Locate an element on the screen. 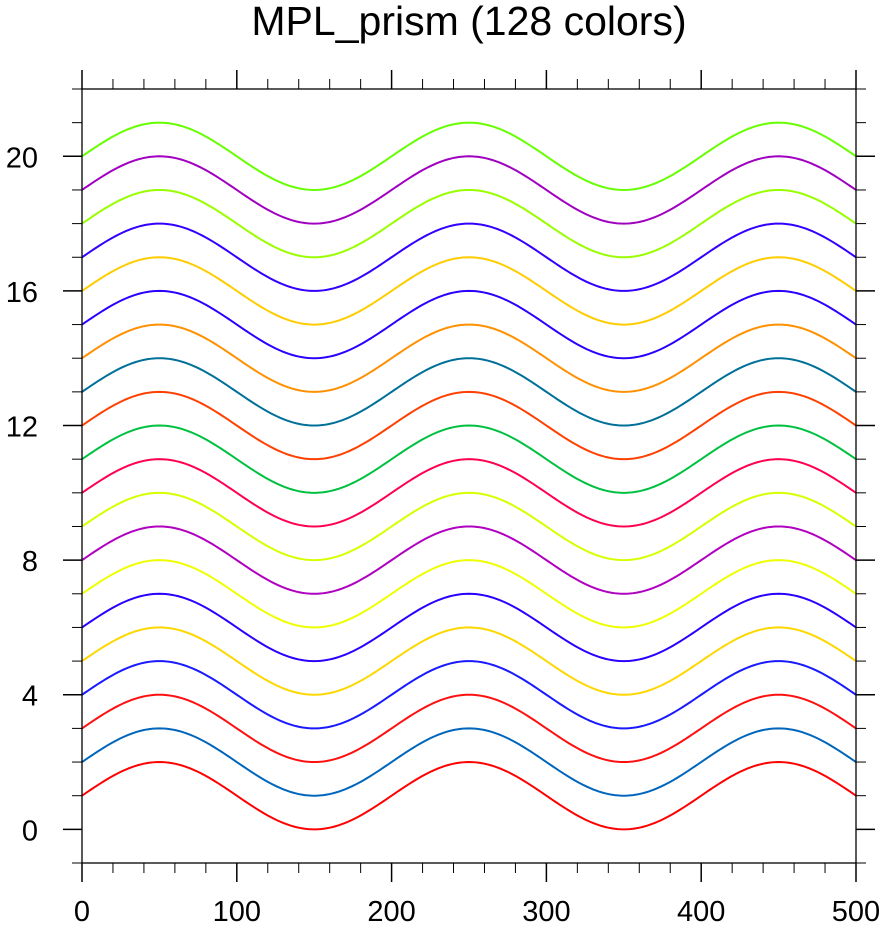 Image resolution: width=886 pixels, height=935 pixels. x-tick-label: 400 is located at coordinates (701, 912).